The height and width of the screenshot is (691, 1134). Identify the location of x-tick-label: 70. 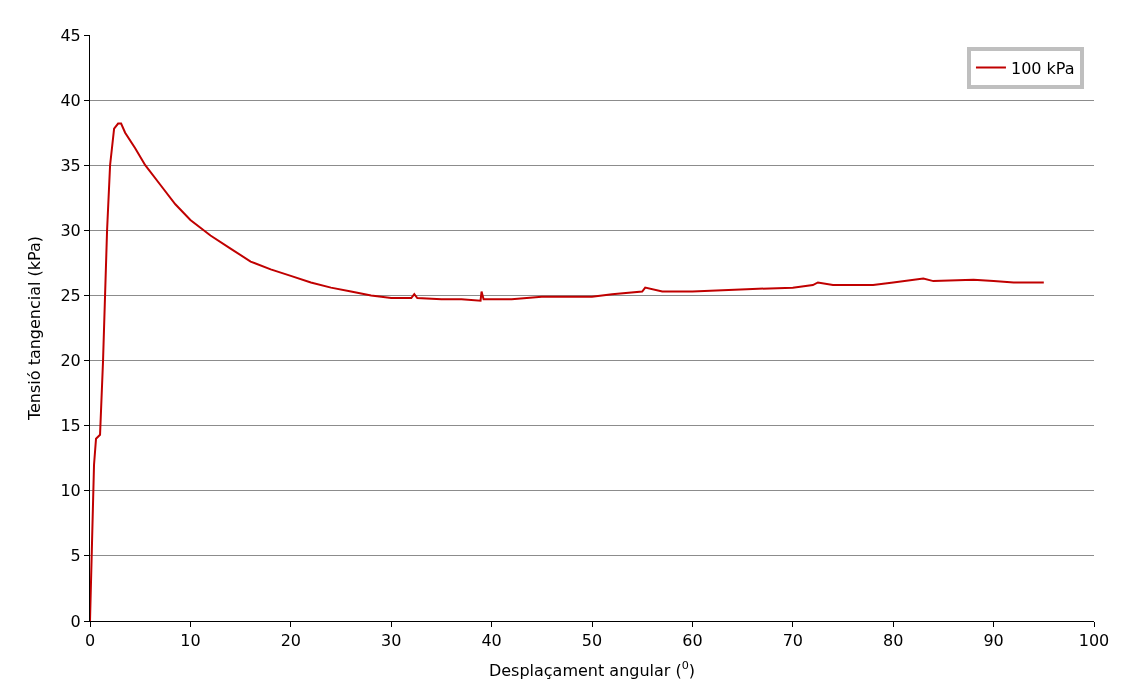
(792, 641).